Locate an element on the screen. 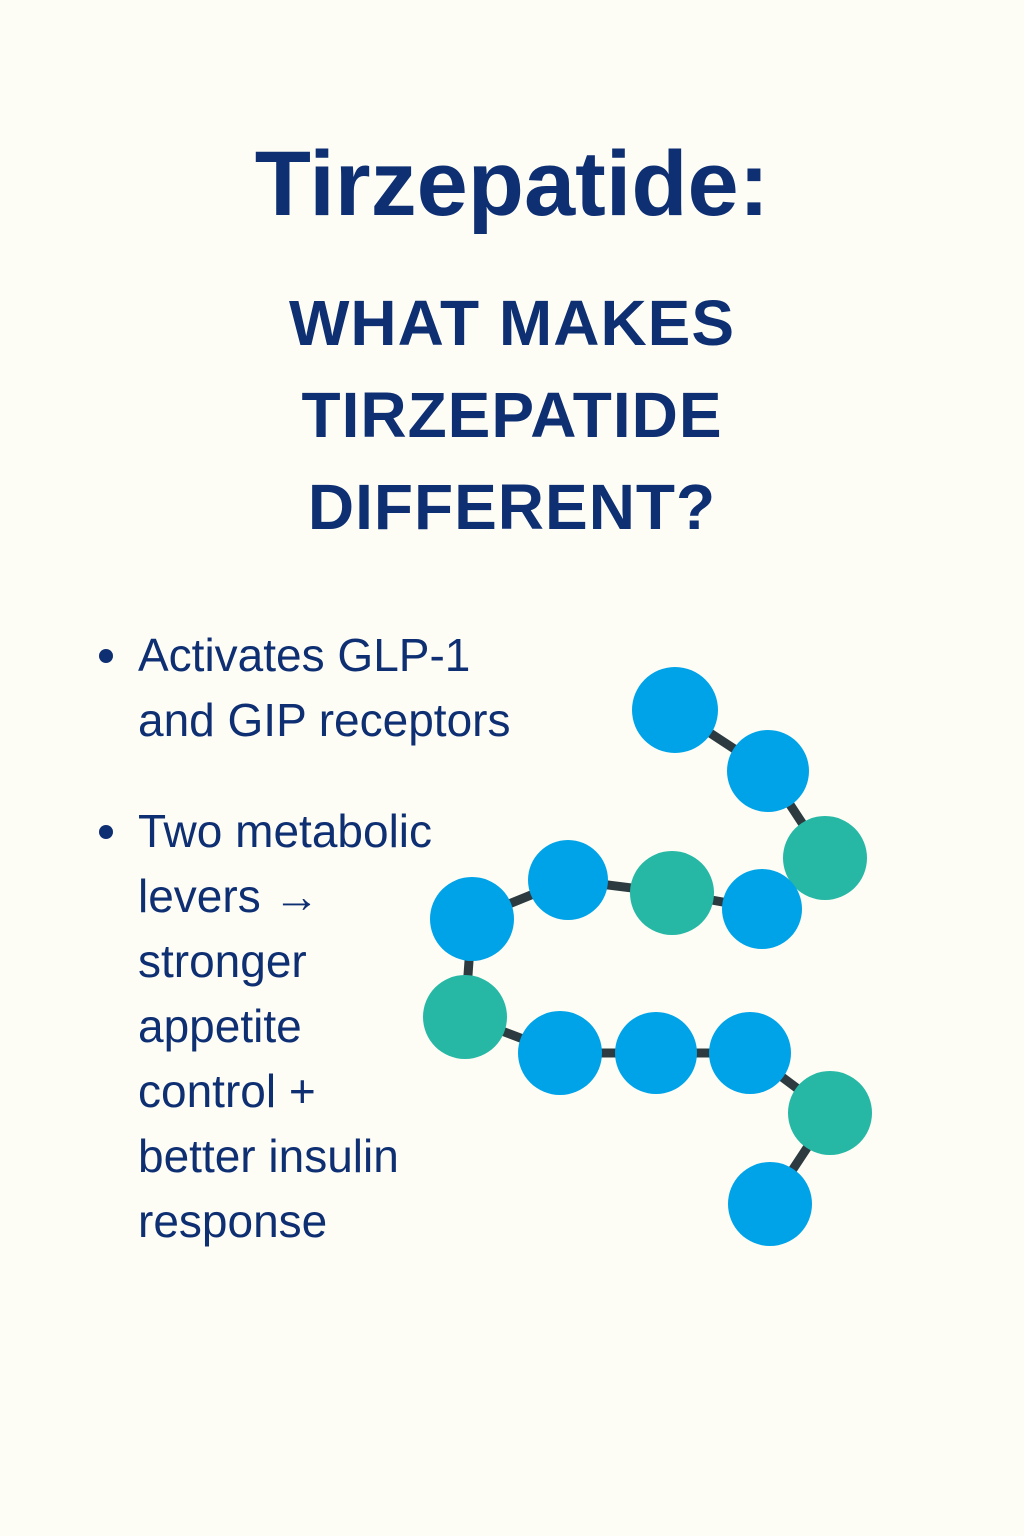  subtitle-line: WHAT MAKES is located at coordinates (512, 323).